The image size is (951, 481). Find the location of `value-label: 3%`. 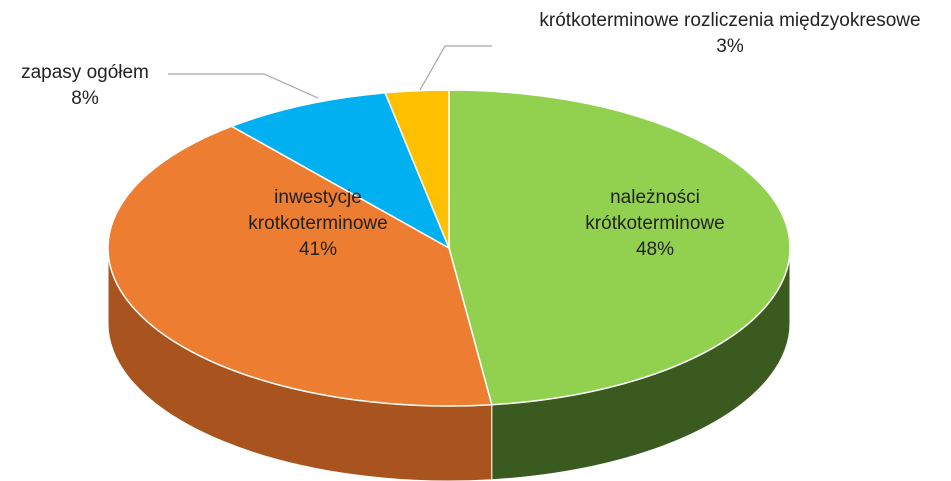

value-label: 3% is located at coordinates (730, 46).